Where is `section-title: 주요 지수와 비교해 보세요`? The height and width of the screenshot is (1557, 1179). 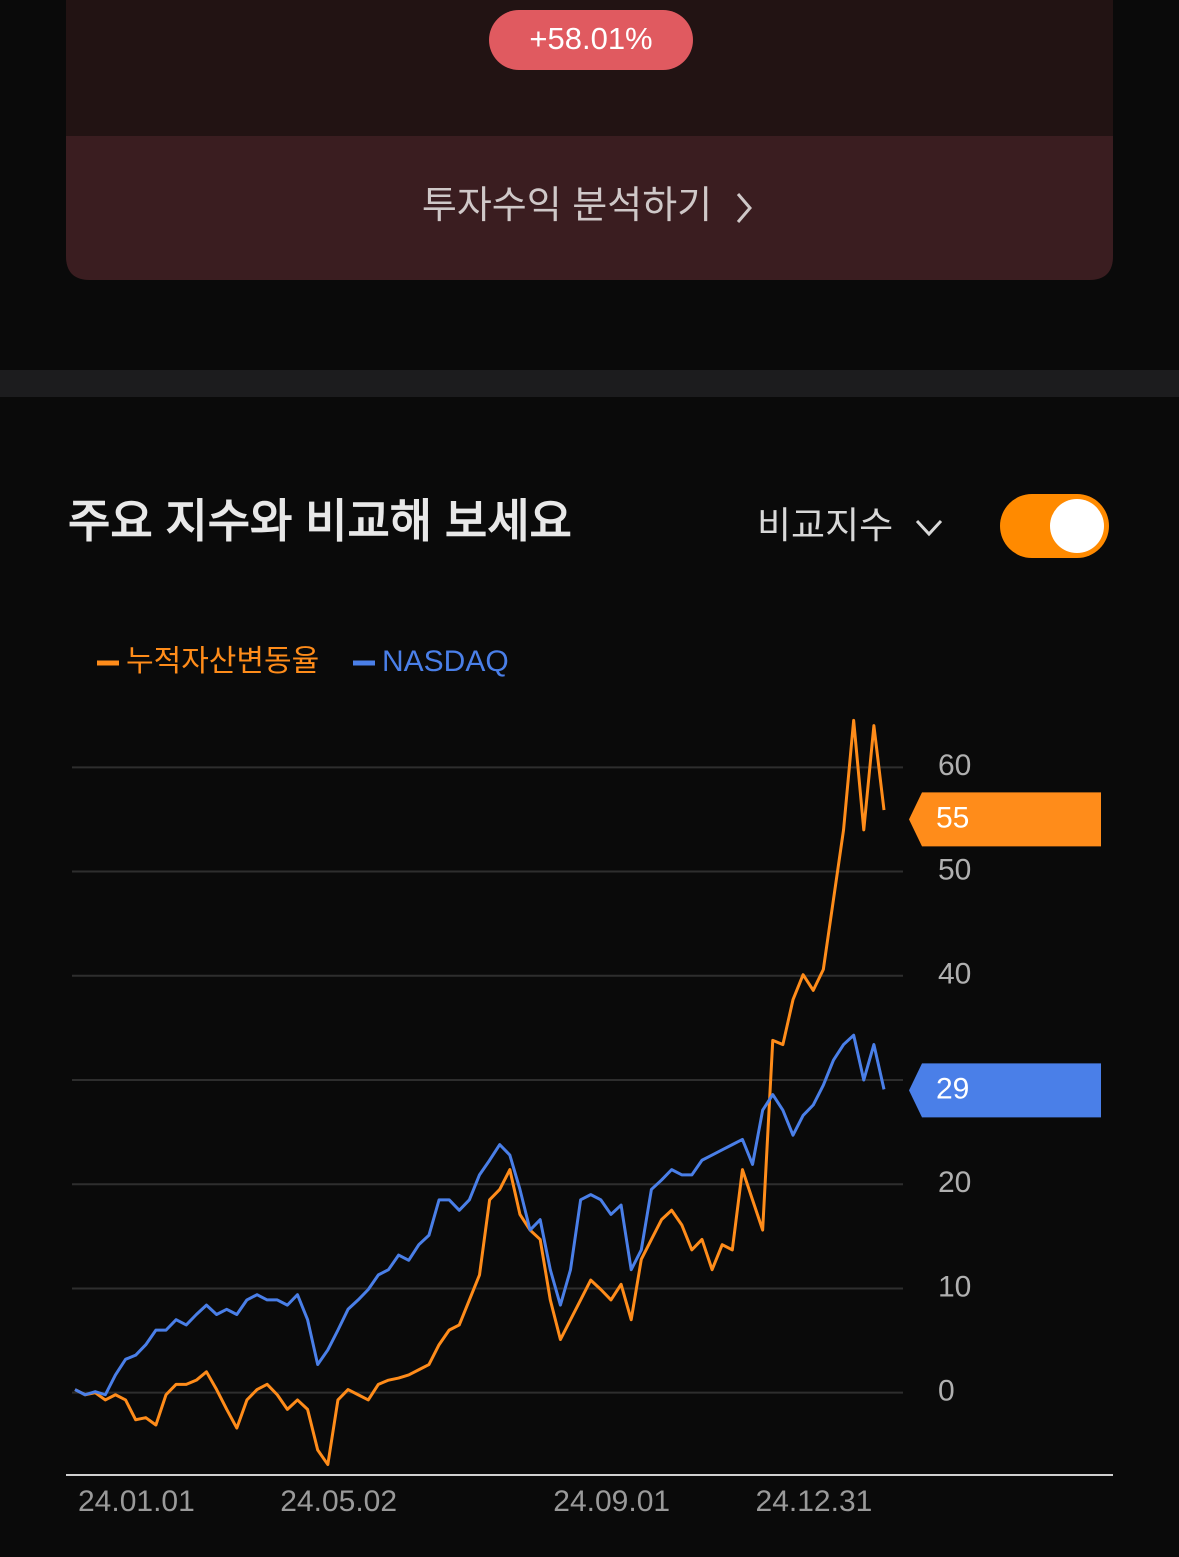 section-title: 주요 지수와 비교해 보세요 is located at coordinates (320, 521).